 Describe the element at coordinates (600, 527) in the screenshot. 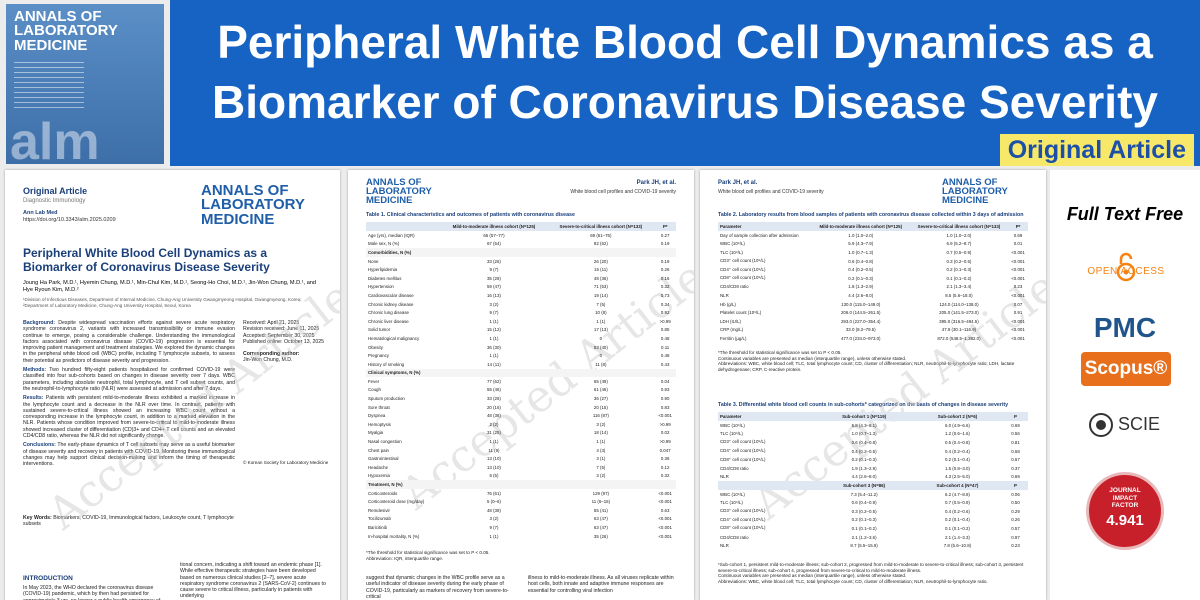

I see `table-cell: 63 (47)` at that location.